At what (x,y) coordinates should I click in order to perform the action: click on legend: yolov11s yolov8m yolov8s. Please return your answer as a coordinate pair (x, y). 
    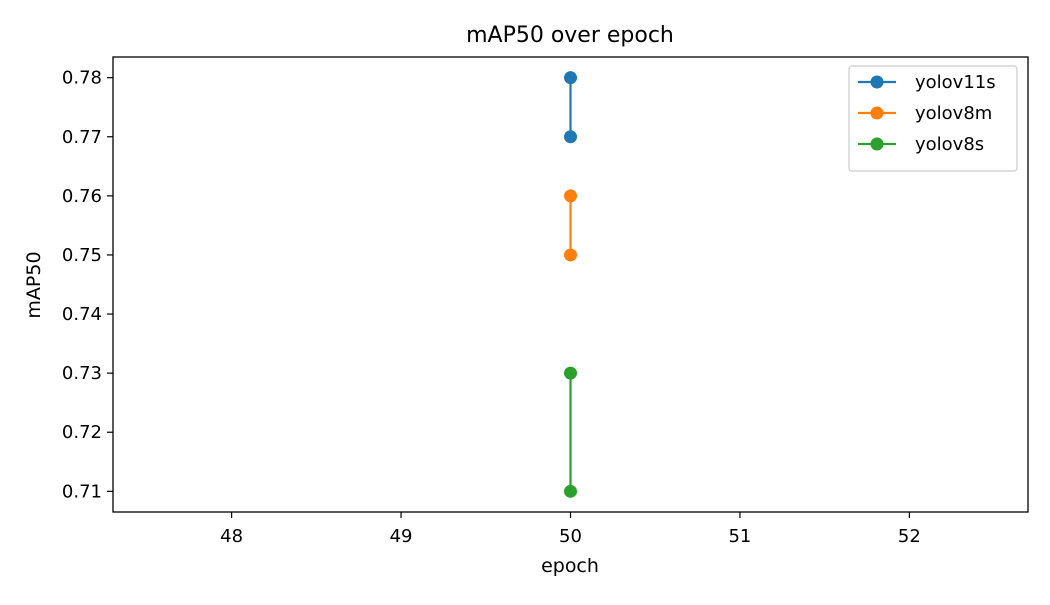
    Looking at the image, I should click on (933, 118).